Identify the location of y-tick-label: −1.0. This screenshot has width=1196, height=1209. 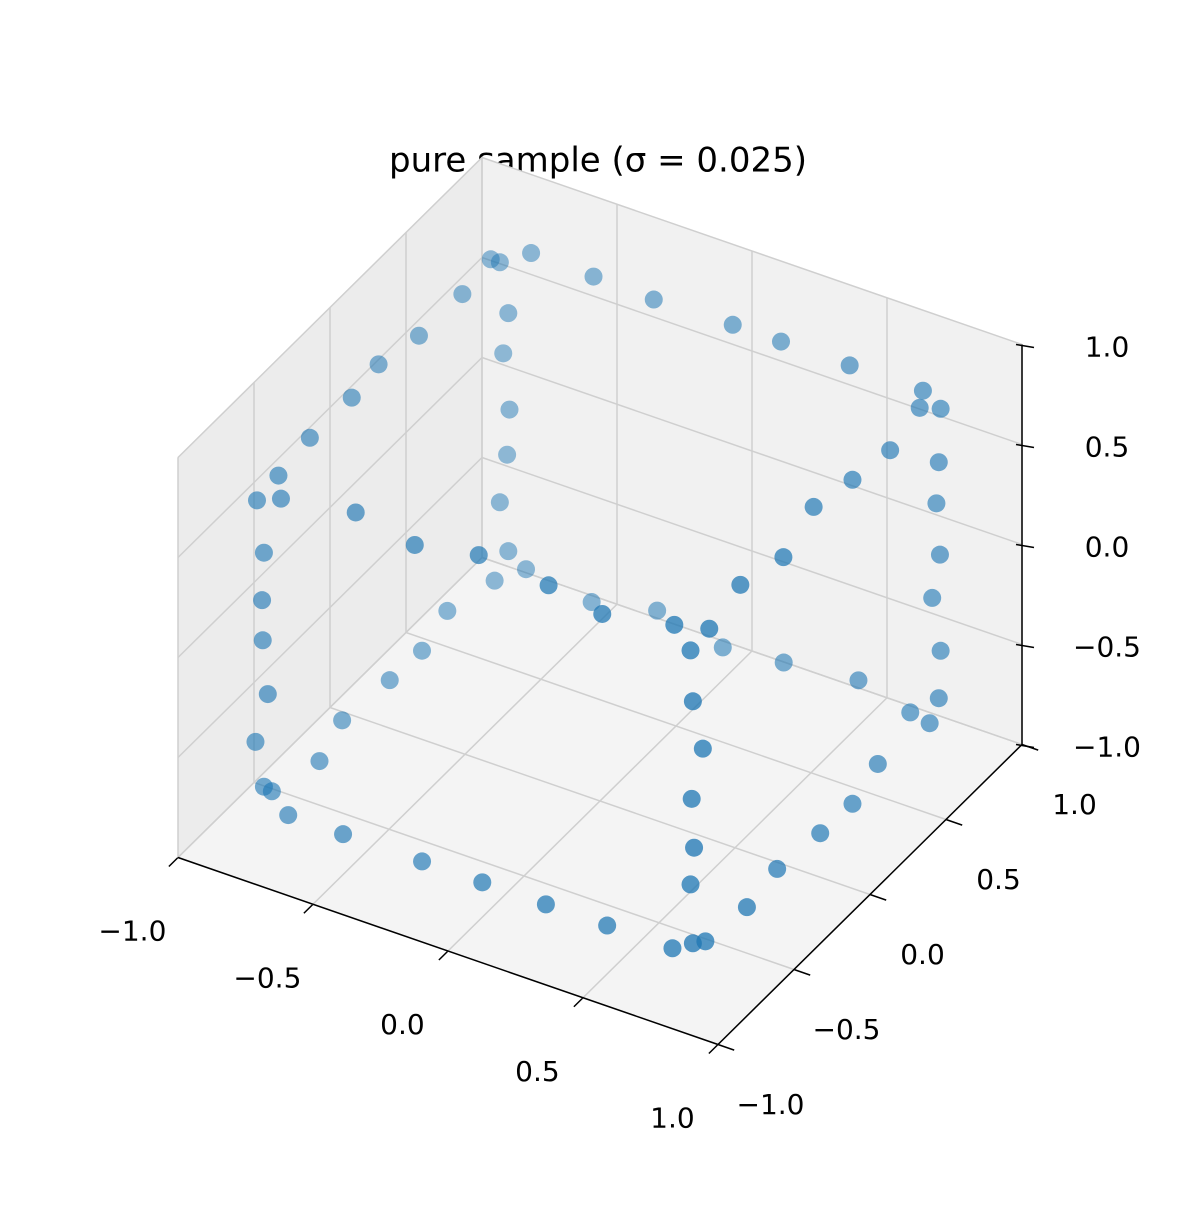
(771, 1104).